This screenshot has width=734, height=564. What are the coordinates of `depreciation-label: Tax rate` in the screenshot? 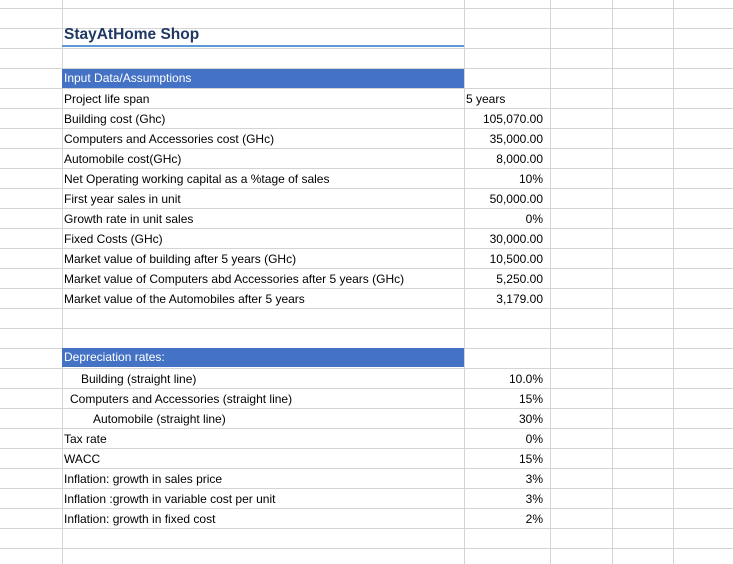 It's located at (85, 439).